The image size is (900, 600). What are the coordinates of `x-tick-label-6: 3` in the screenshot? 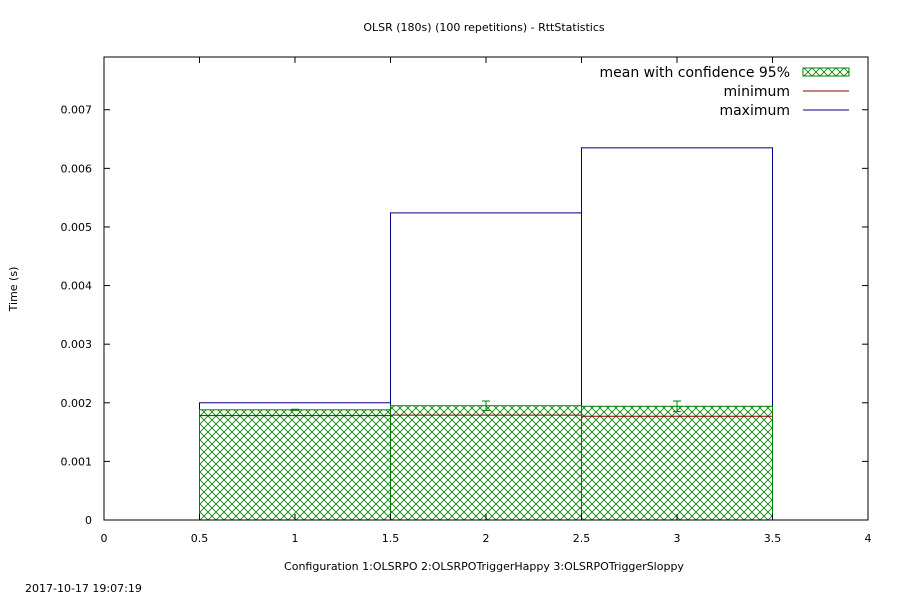 It's located at (677, 538).